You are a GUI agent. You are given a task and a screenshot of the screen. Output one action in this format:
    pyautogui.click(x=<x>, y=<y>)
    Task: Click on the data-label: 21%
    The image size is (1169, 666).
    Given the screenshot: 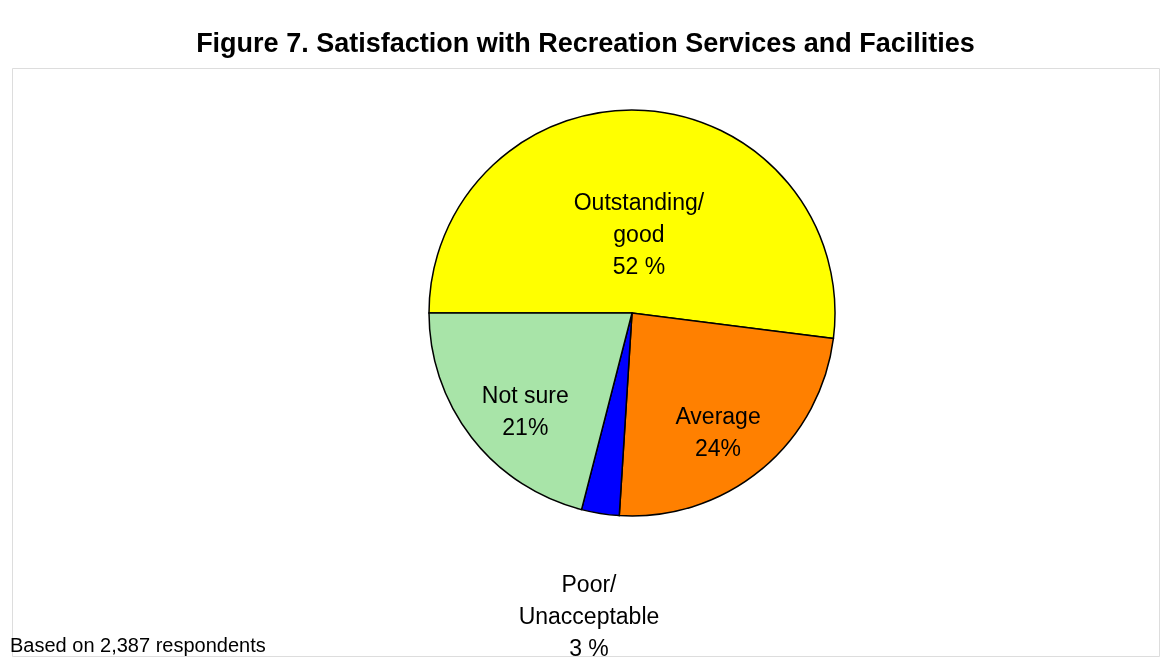 What is the action you would take?
    pyautogui.click(x=525, y=426)
    